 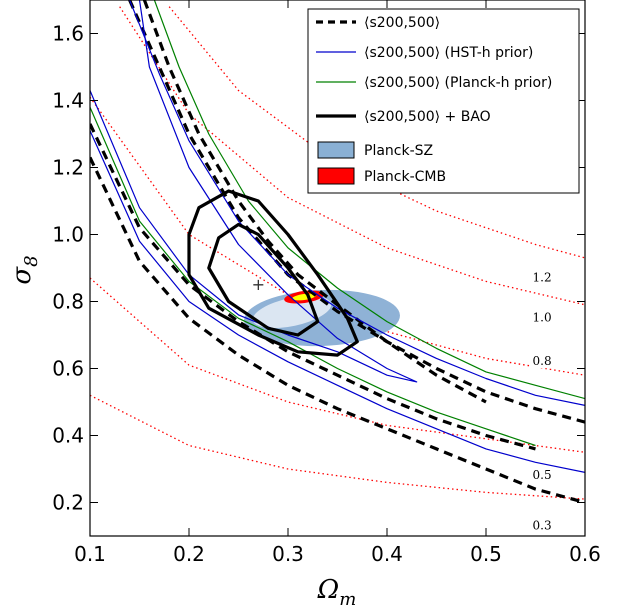 What do you see at coordinates (448, 53) in the screenshot?
I see `legend-label: ⟨s200,500⟩ (HST-h prior)` at bounding box center [448, 53].